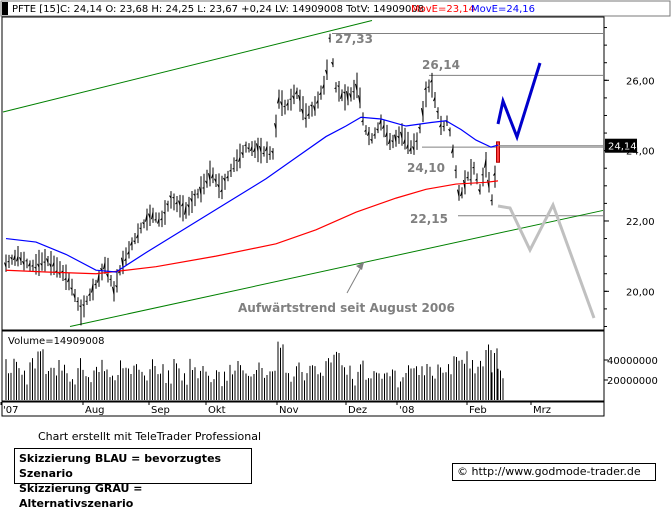 The width and height of the screenshot is (671, 511). I want to click on x-tick-label: Okt, so click(217, 410).